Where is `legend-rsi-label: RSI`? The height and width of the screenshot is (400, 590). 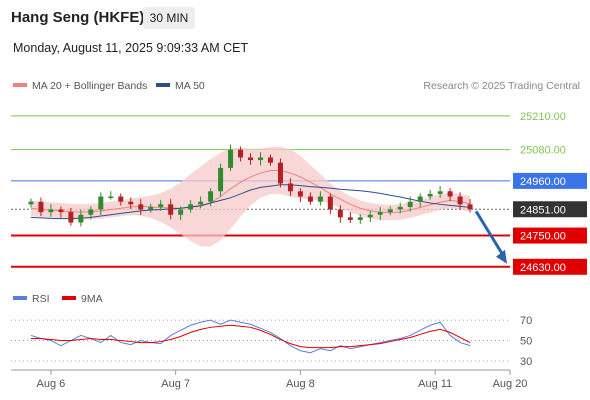
legend-rsi-label: RSI is located at coordinates (41, 299).